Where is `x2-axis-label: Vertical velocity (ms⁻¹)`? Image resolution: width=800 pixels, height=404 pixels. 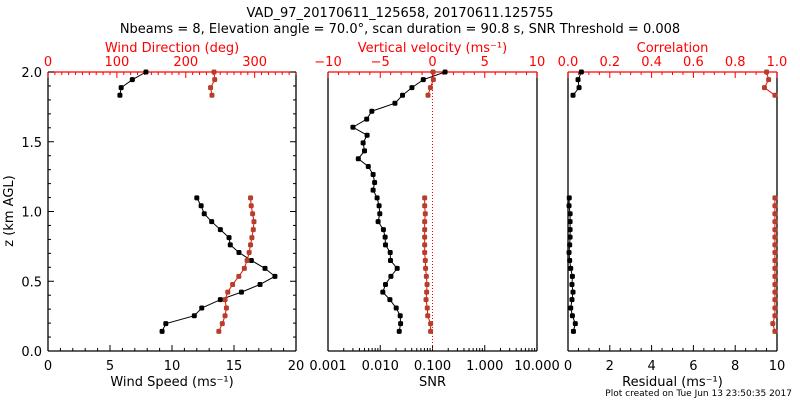 x2-axis-label: Vertical velocity (ms⁻¹) is located at coordinates (432, 48).